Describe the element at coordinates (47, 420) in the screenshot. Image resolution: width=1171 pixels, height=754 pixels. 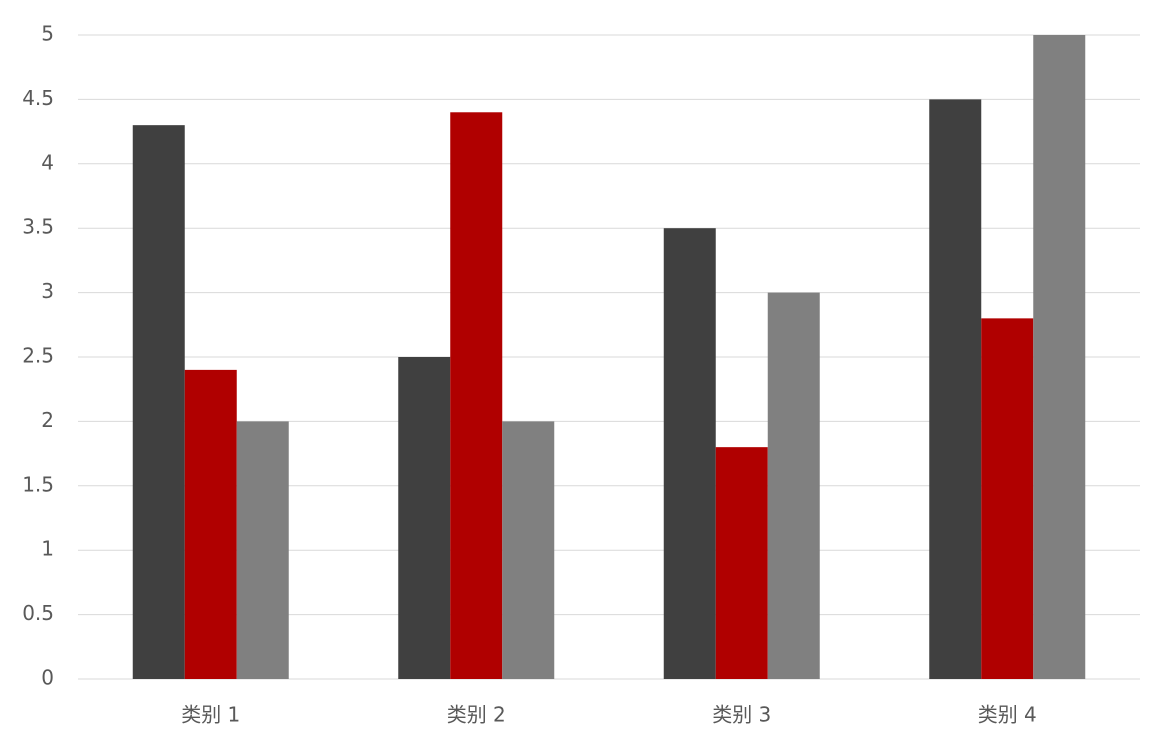
I see `y-tick-label: 2` at that location.